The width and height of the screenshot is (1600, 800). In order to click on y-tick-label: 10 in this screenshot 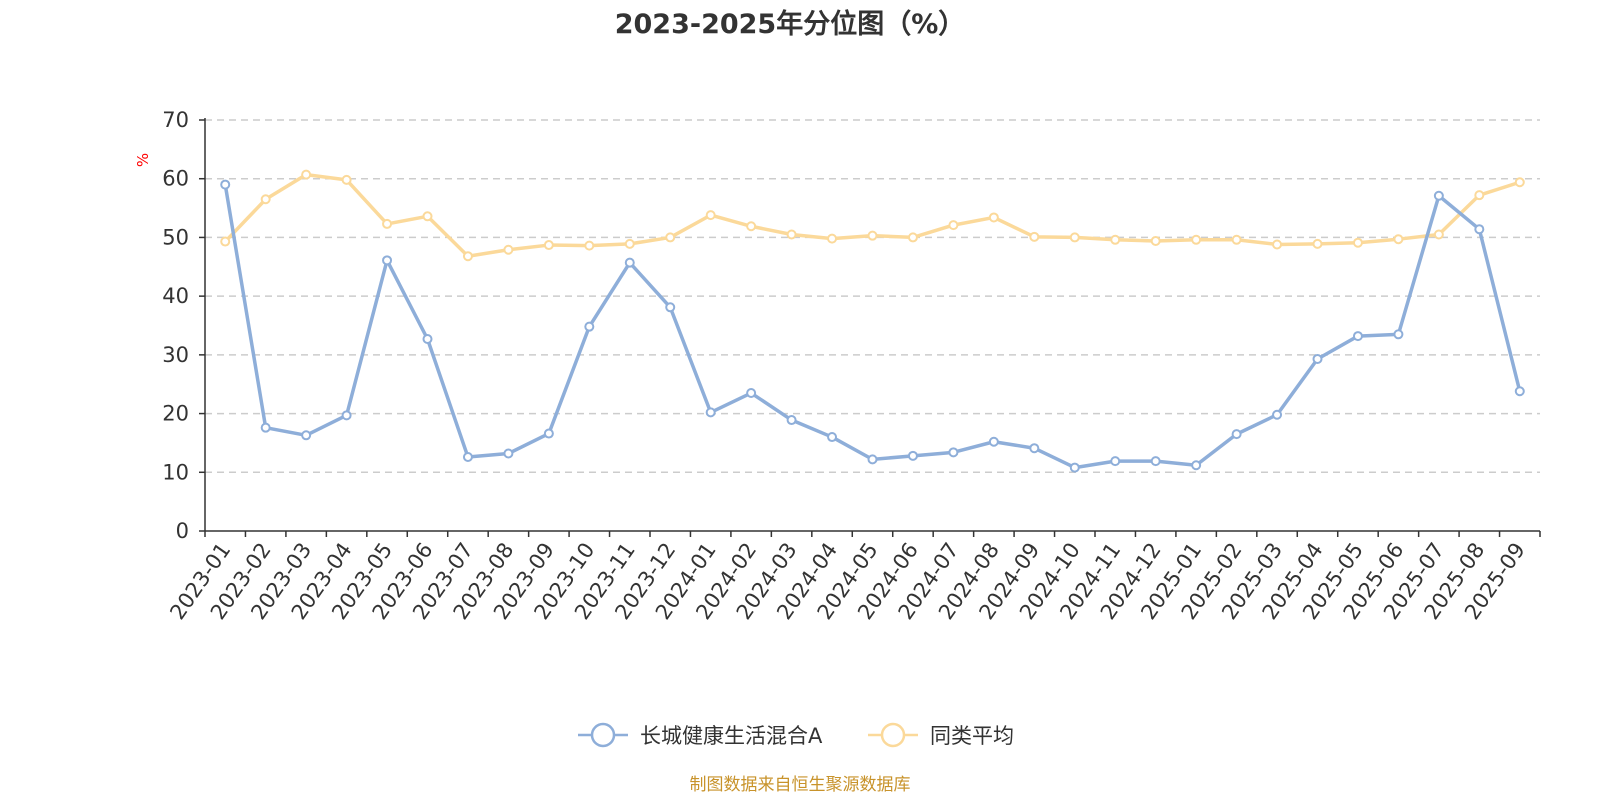, I will do `click(175, 472)`.